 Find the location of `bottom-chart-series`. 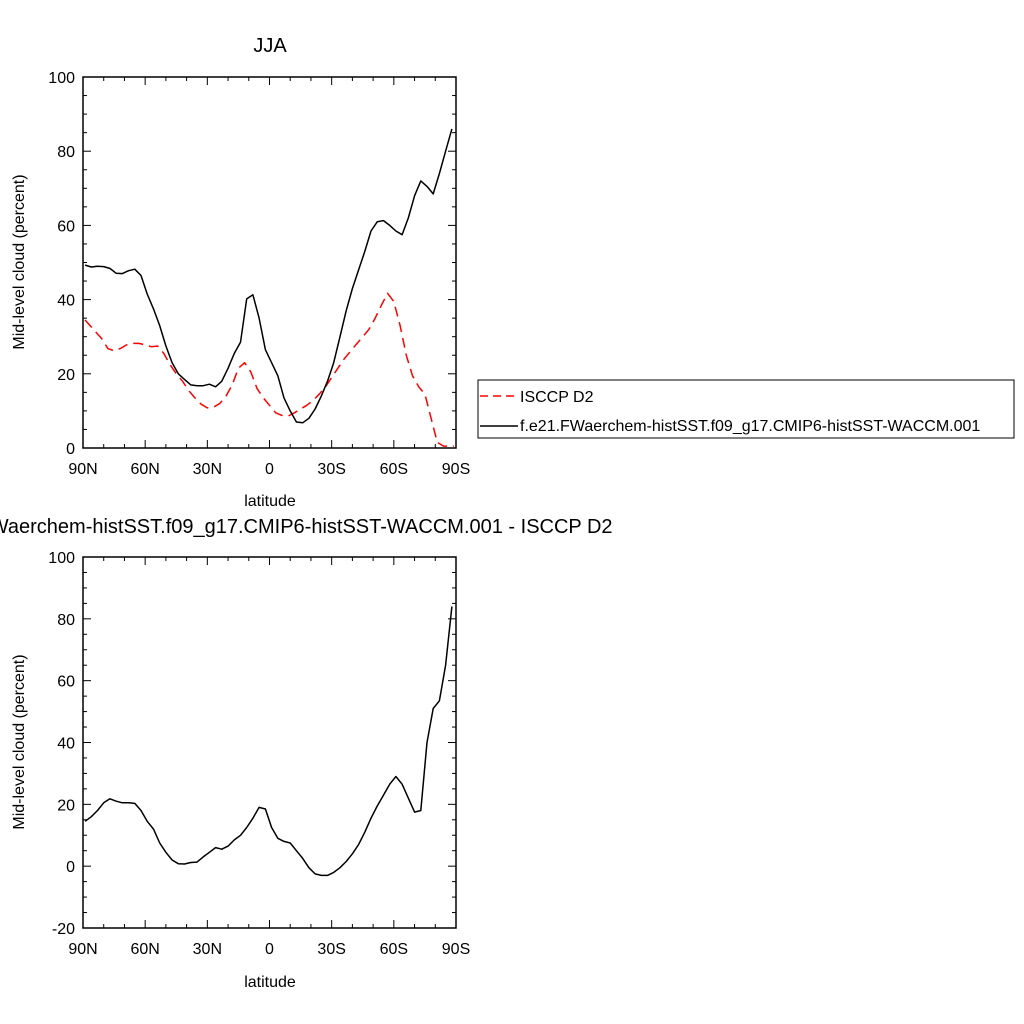

bottom-chart-series is located at coordinates (268, 741).